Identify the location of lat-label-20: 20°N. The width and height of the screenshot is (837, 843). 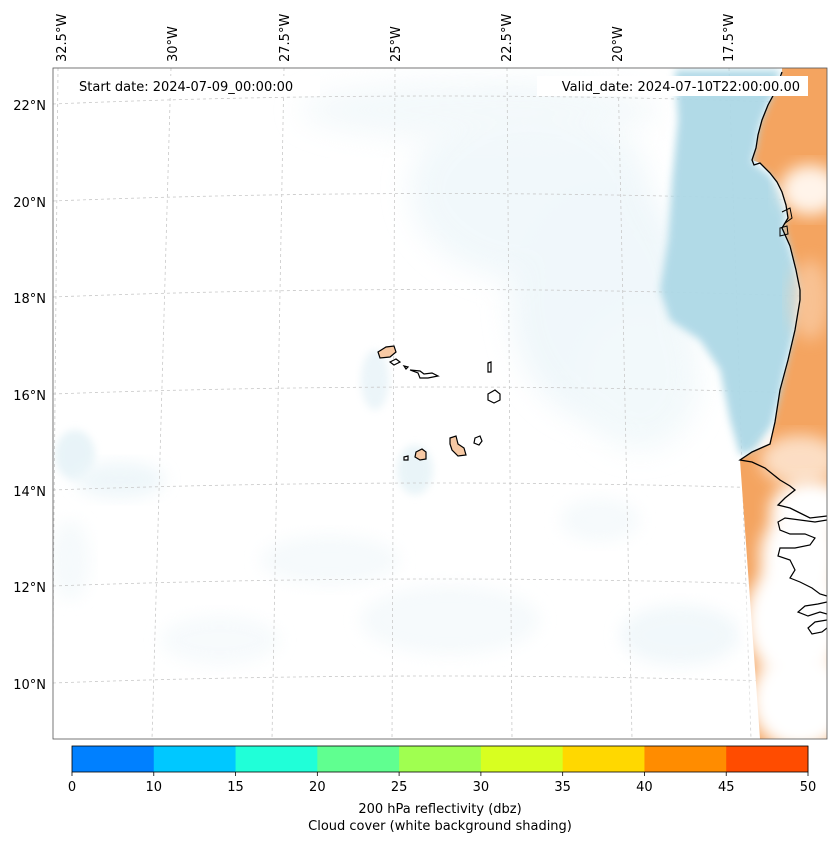
(29, 203).